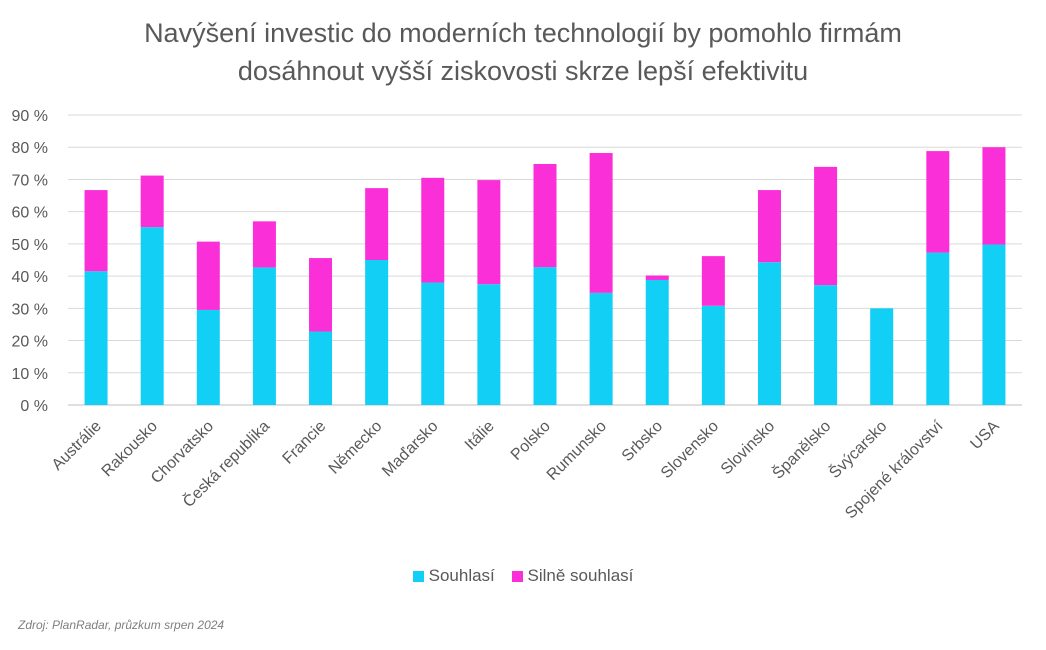  What do you see at coordinates (517, 576) in the screenshot?
I see `legend-swatch-silne-souhlasi` at bounding box center [517, 576].